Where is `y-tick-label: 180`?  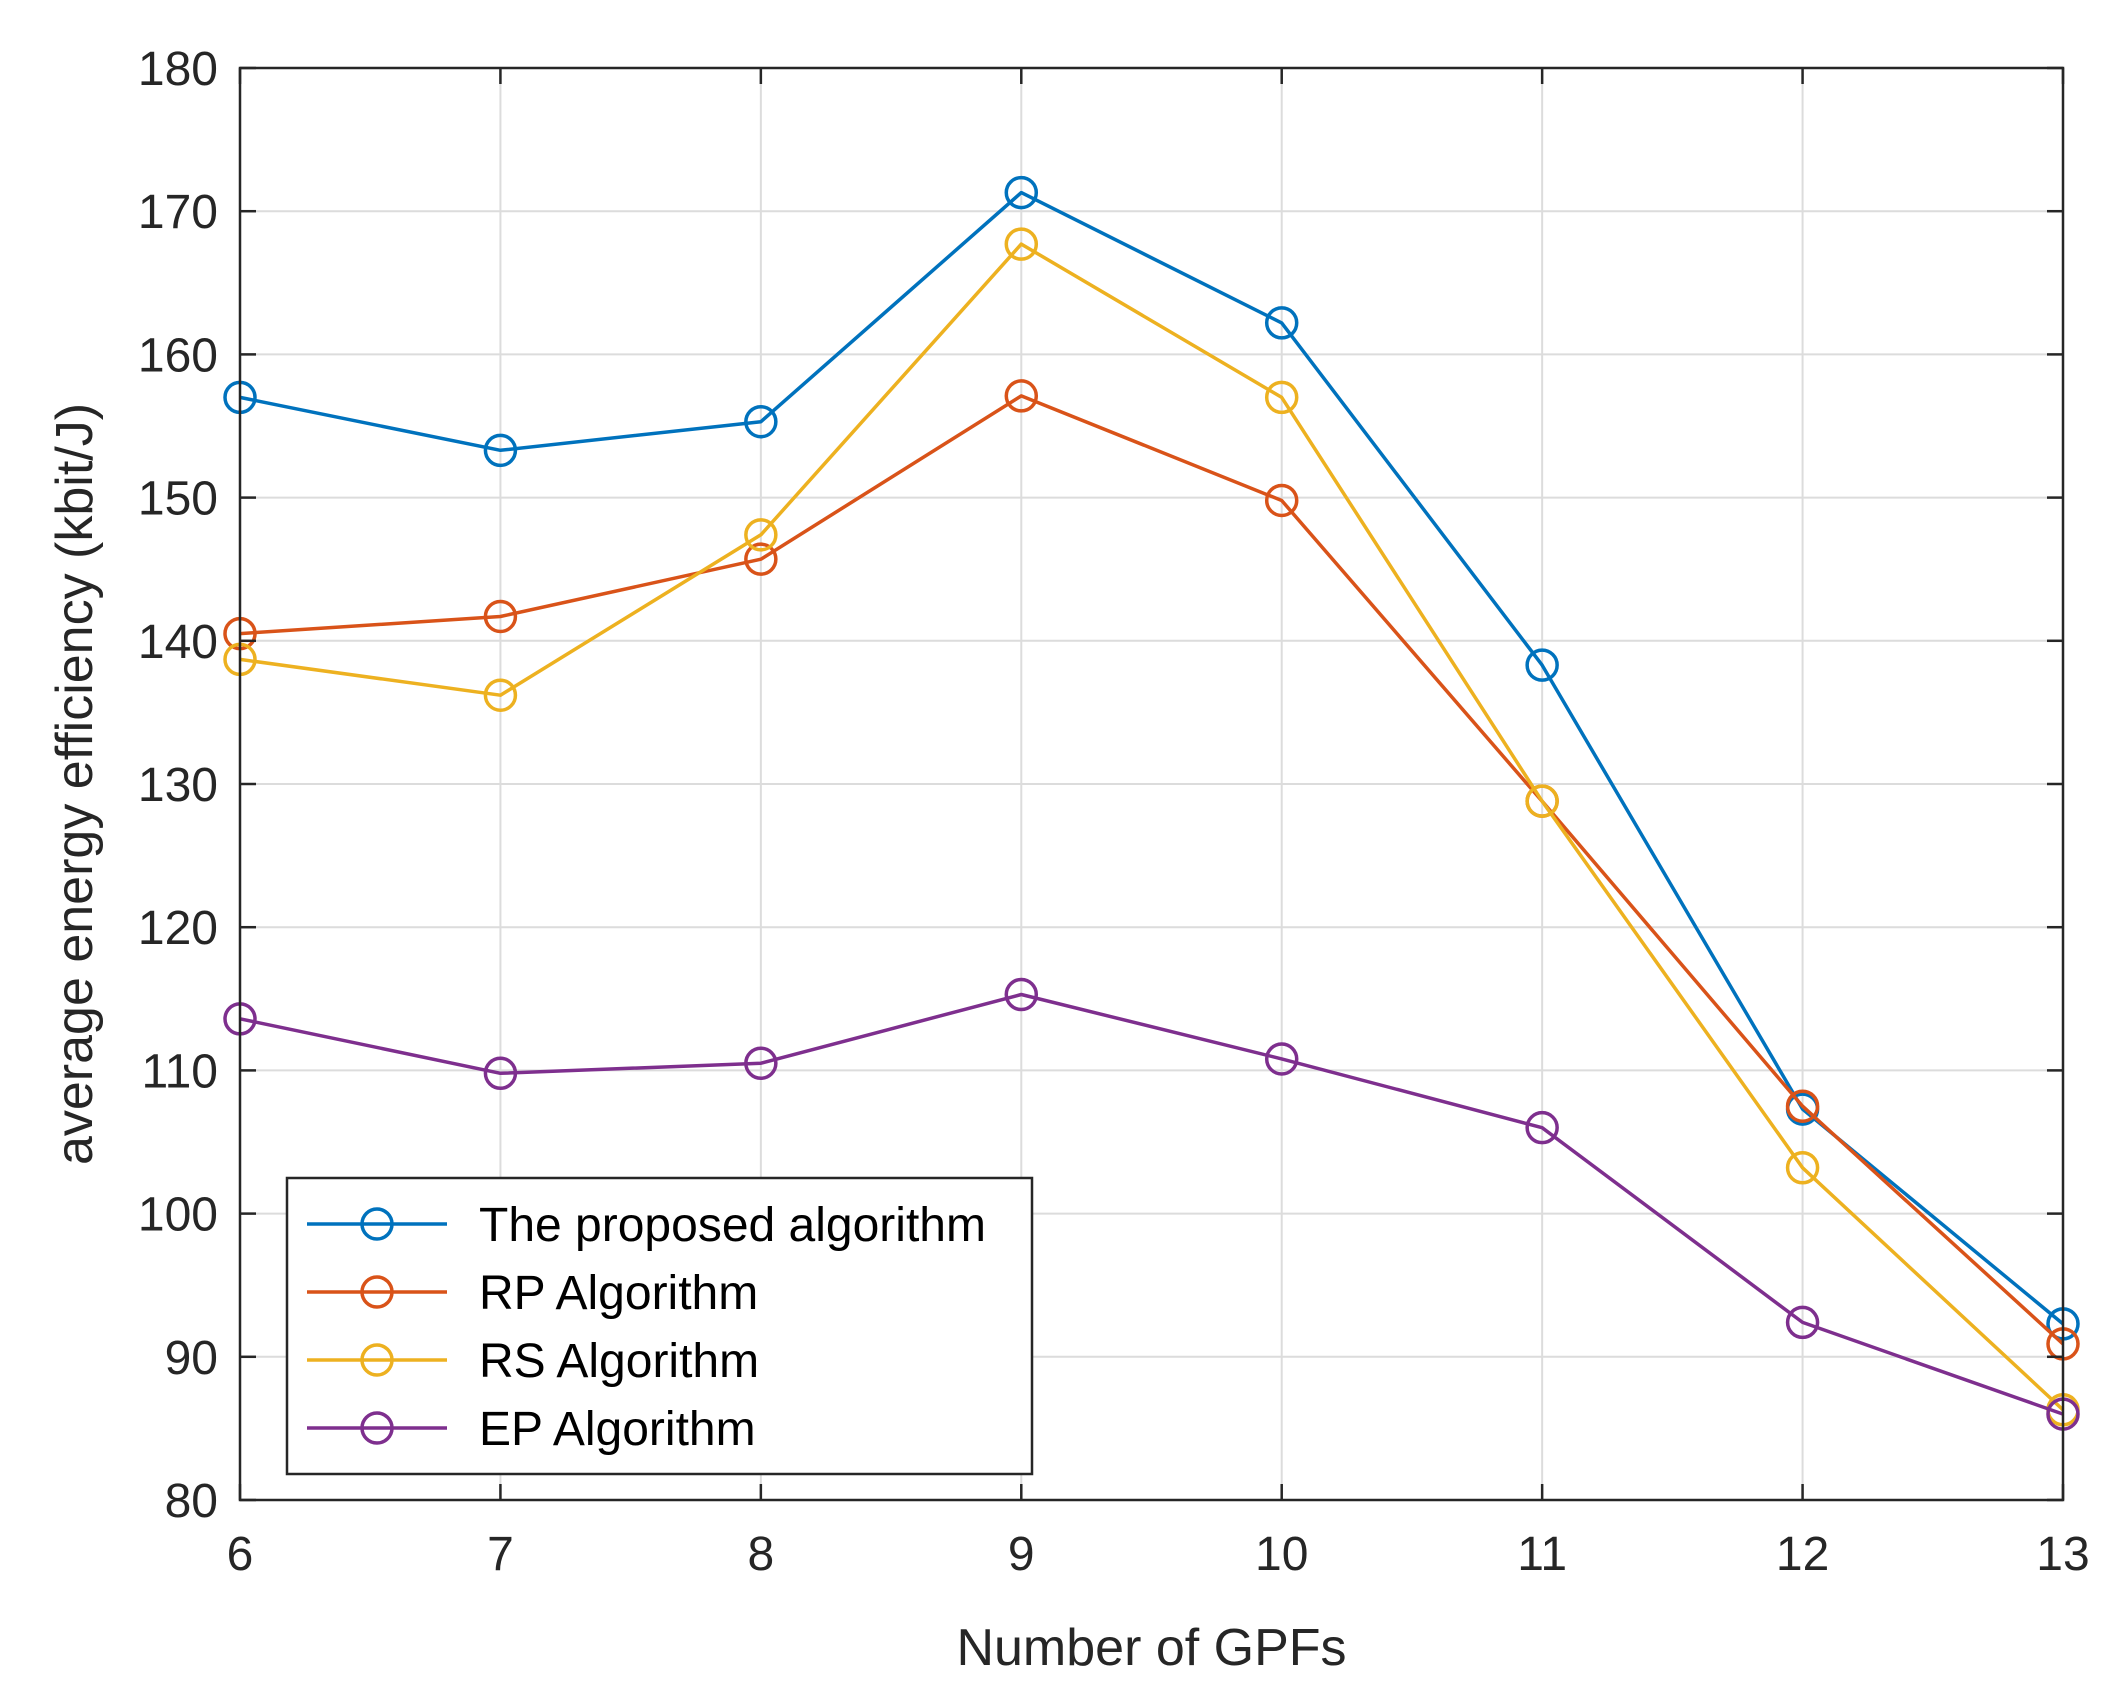 y-tick-label: 180 is located at coordinates (178, 69).